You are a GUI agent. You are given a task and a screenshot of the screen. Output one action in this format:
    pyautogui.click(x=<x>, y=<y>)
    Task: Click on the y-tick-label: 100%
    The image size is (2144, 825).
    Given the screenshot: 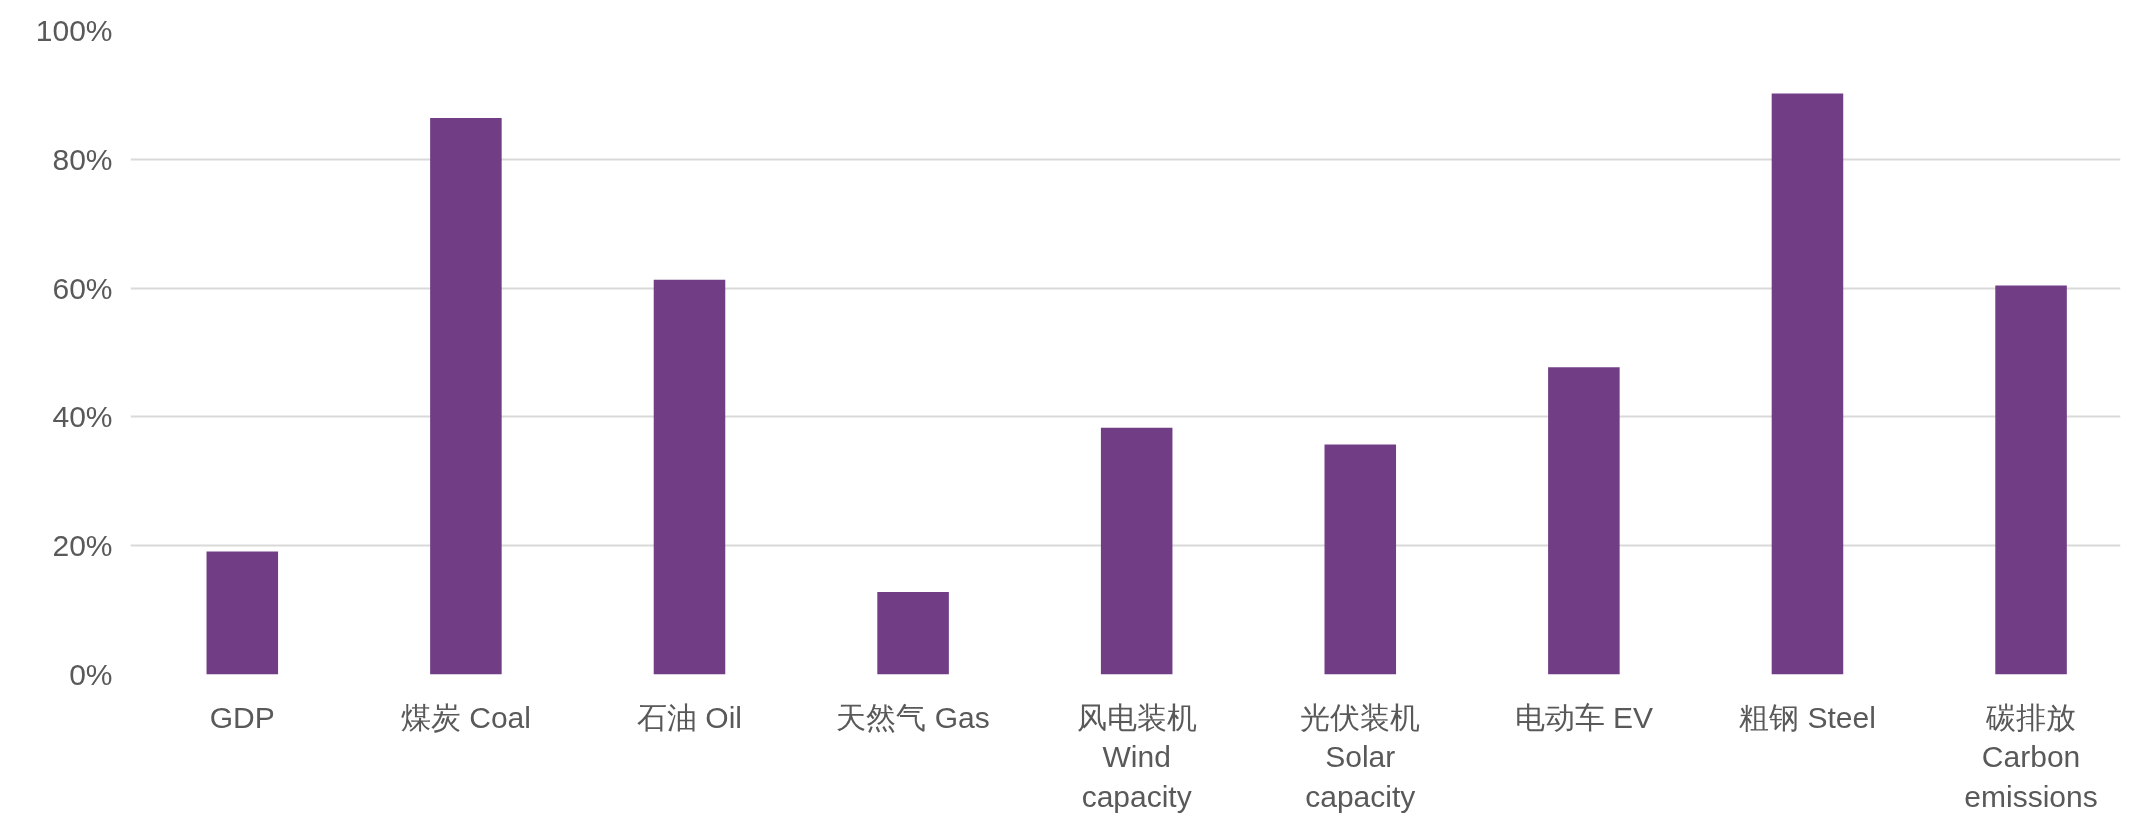 What is the action you would take?
    pyautogui.click(x=74, y=30)
    